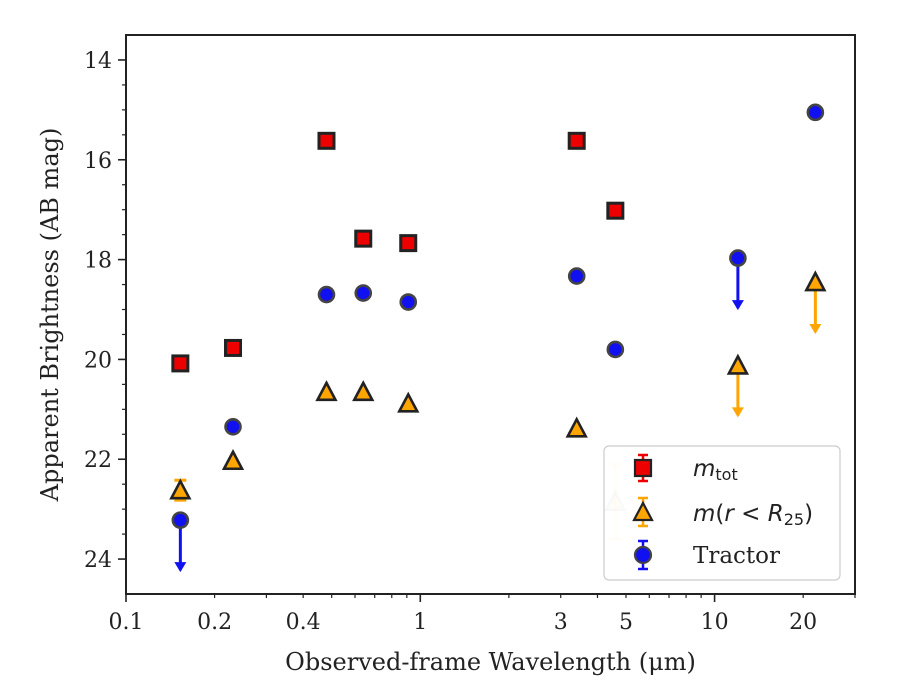 This screenshot has width=900, height=700. I want to click on legend-label-tractor: Tractor, so click(736, 556).